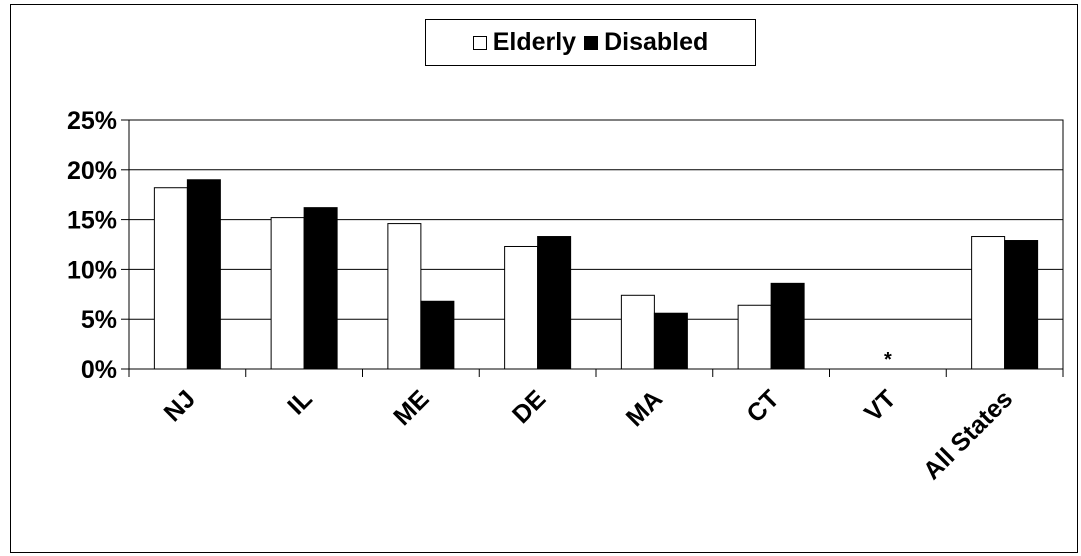 The width and height of the screenshot is (1081, 556). What do you see at coordinates (287, 293) in the screenshot?
I see `bar-elderly-il` at bounding box center [287, 293].